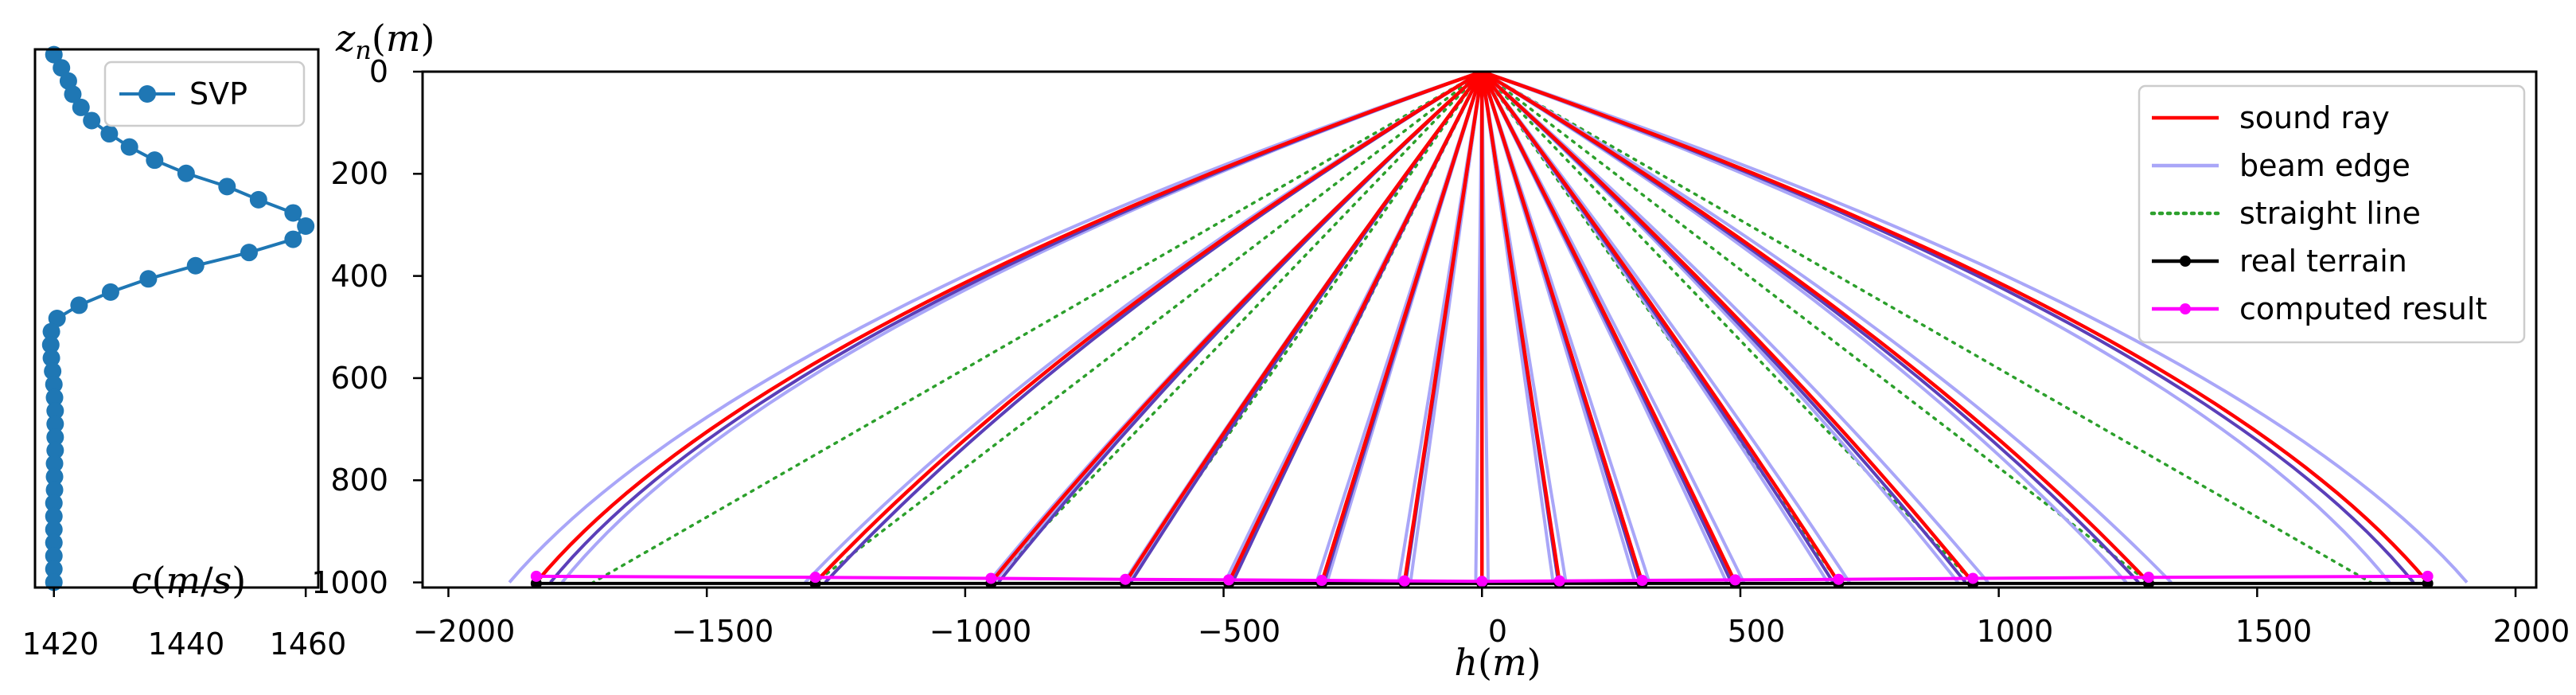 This screenshot has height=695, width=2576. What do you see at coordinates (349, 582) in the screenshot?
I see `ray-y-tick-label-1000: 1000` at bounding box center [349, 582].